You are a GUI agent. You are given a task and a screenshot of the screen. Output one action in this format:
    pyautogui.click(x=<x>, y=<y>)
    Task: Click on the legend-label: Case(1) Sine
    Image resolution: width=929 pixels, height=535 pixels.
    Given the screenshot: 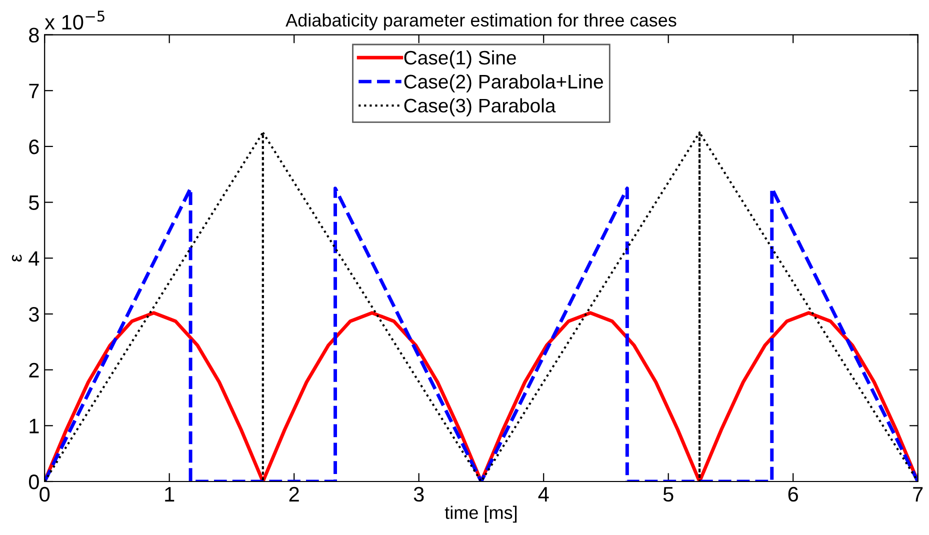 What is the action you would take?
    pyautogui.click(x=460, y=59)
    